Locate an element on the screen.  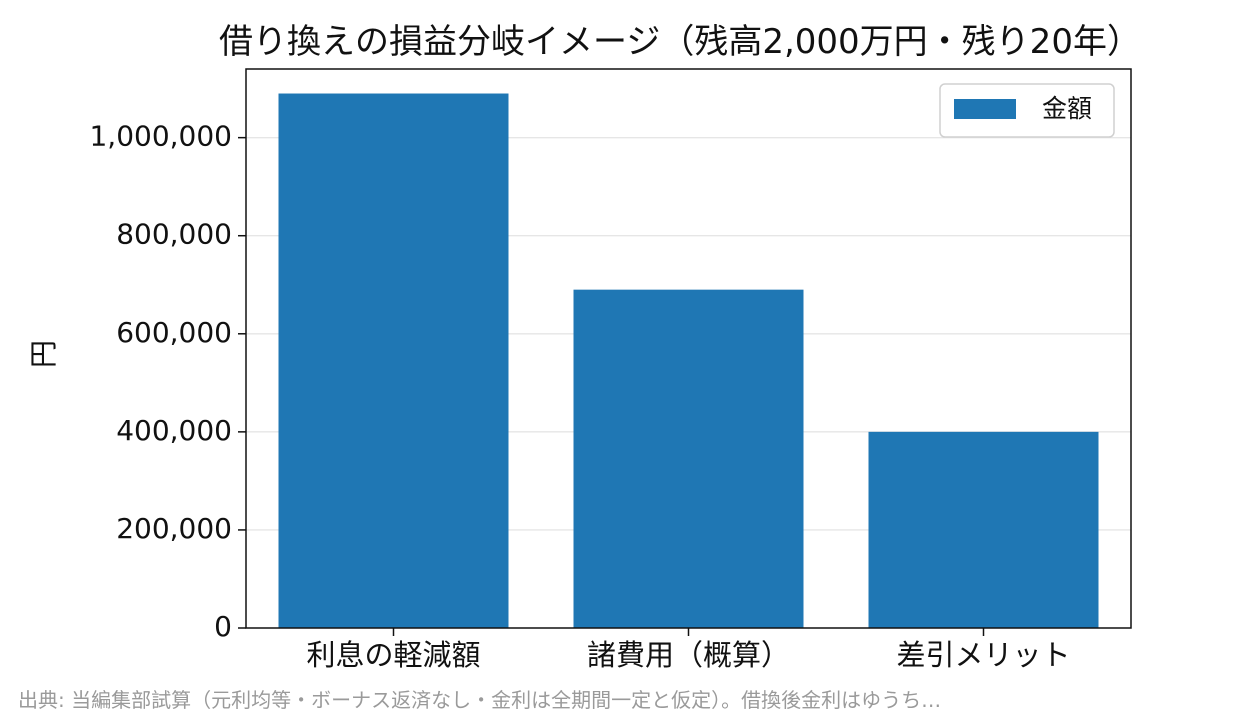
x-tick-label: 利息の軽減額 is located at coordinates (393, 655).